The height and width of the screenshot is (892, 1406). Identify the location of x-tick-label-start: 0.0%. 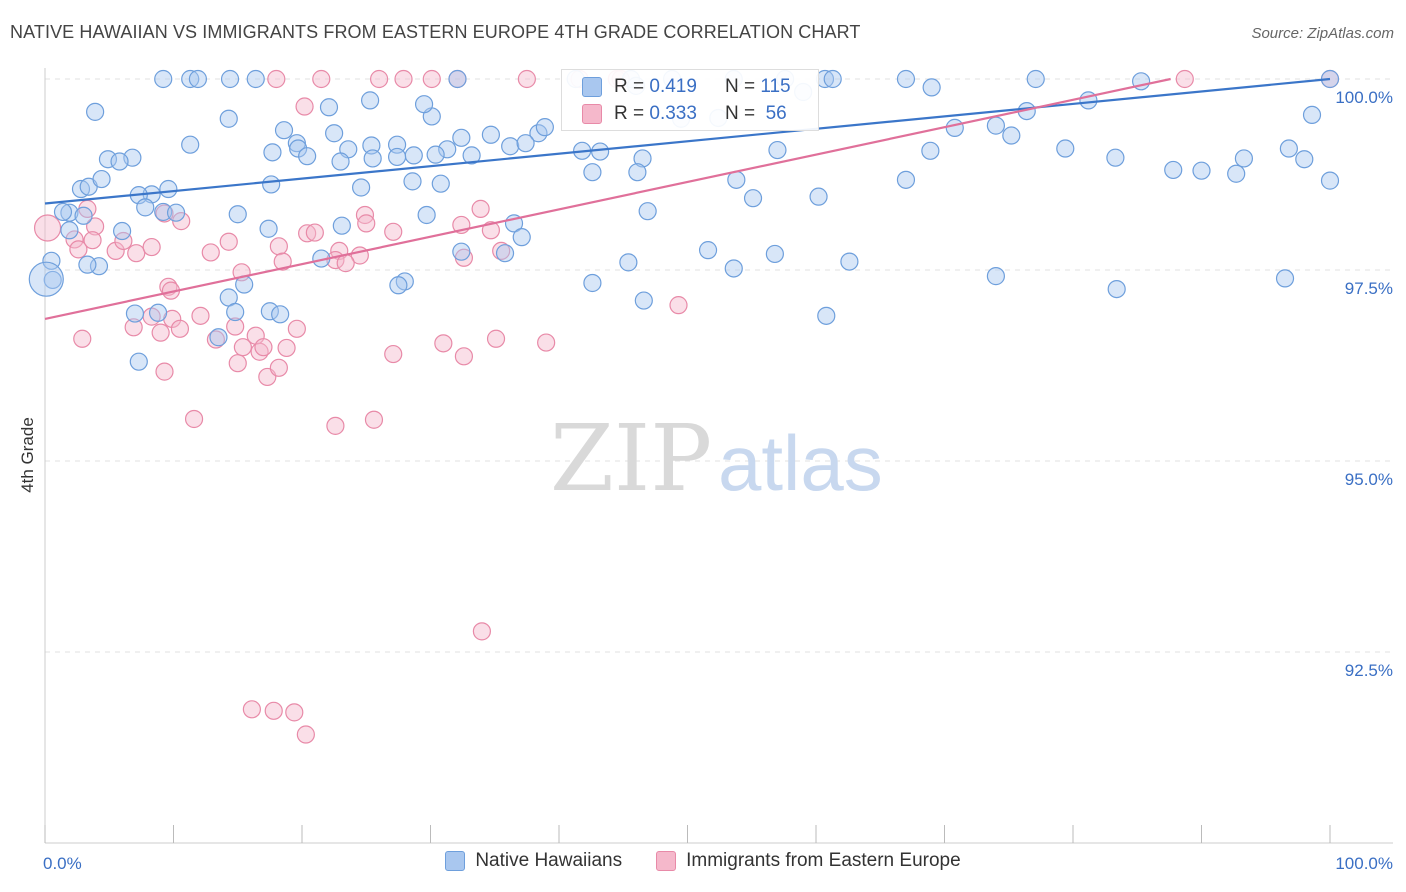
(62, 863).